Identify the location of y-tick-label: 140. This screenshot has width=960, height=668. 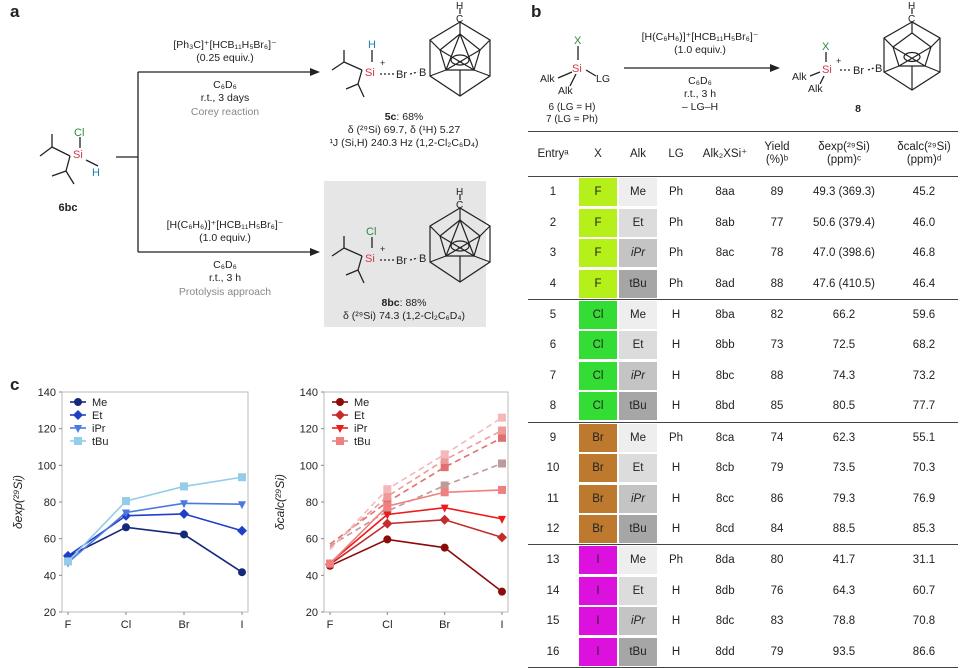
(309, 393).